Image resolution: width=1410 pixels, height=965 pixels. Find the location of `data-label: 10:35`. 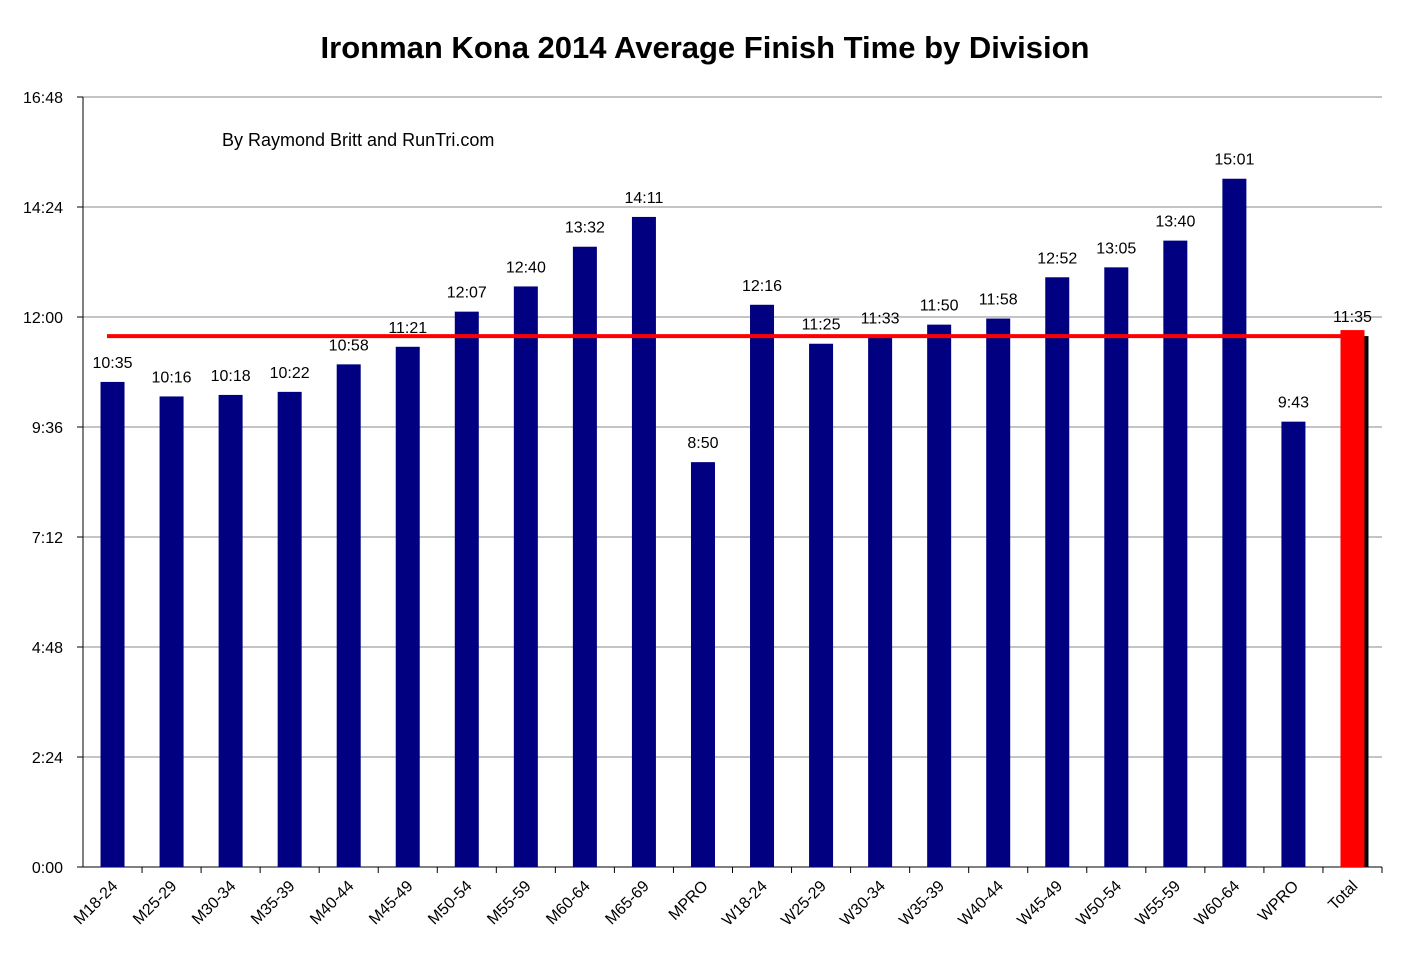

data-label: 10:35 is located at coordinates (112, 363).